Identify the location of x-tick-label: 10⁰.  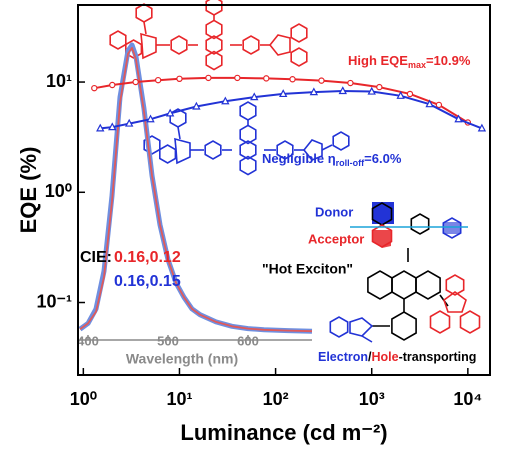
(83, 399).